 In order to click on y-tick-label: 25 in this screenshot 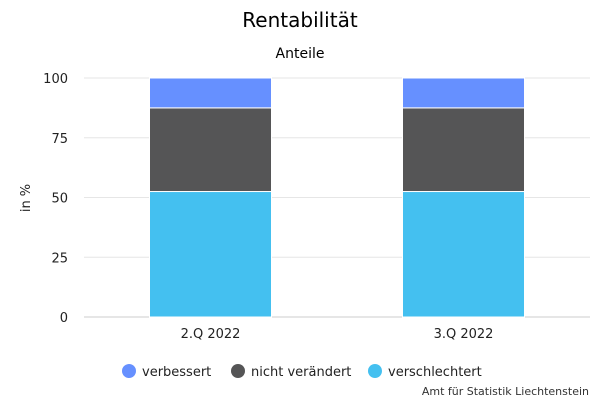, I will do `click(59, 258)`.